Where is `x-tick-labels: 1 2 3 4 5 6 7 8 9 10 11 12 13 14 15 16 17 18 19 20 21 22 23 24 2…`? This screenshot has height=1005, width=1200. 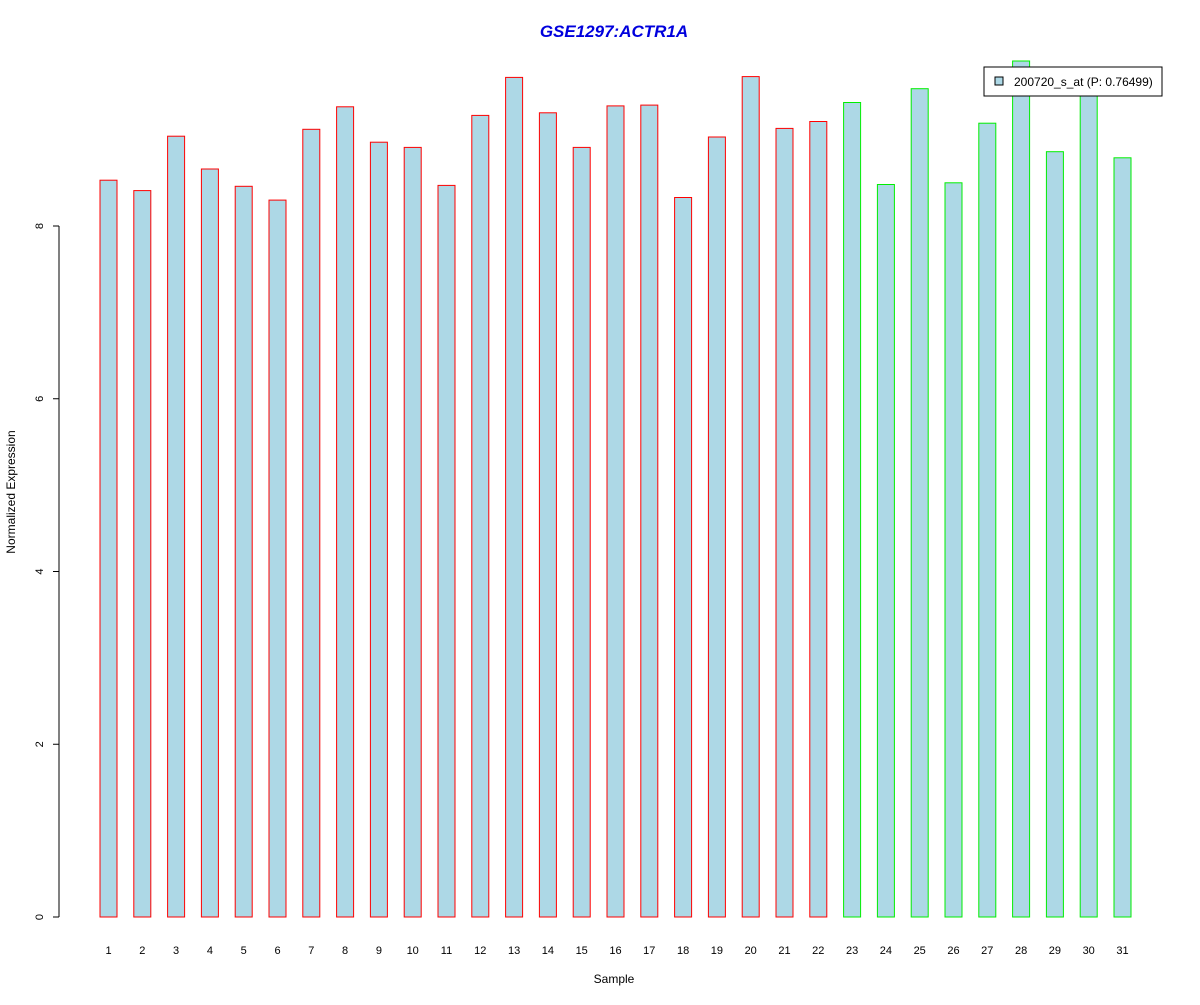
x-tick-labels: 1 2 3 4 5 6 7 8 9 10 11 12 13 14 15 16 17 18 19 20 21 22 23 24 2… is located at coordinates (616, 951).